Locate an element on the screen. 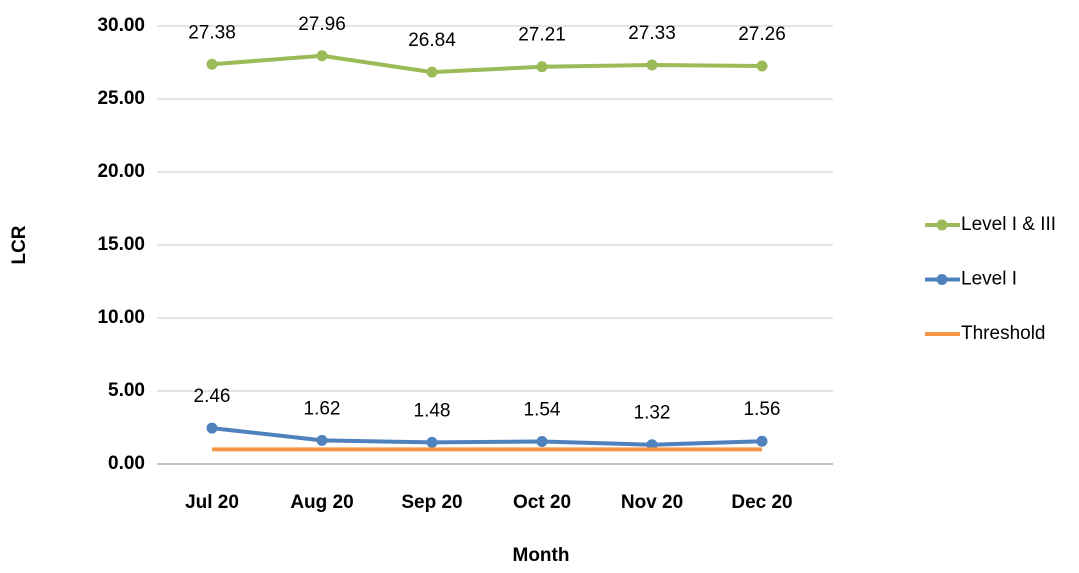 Image resolution: width=1079 pixels, height=573 pixels. x-tick-label: Sep 20 is located at coordinates (431, 502).